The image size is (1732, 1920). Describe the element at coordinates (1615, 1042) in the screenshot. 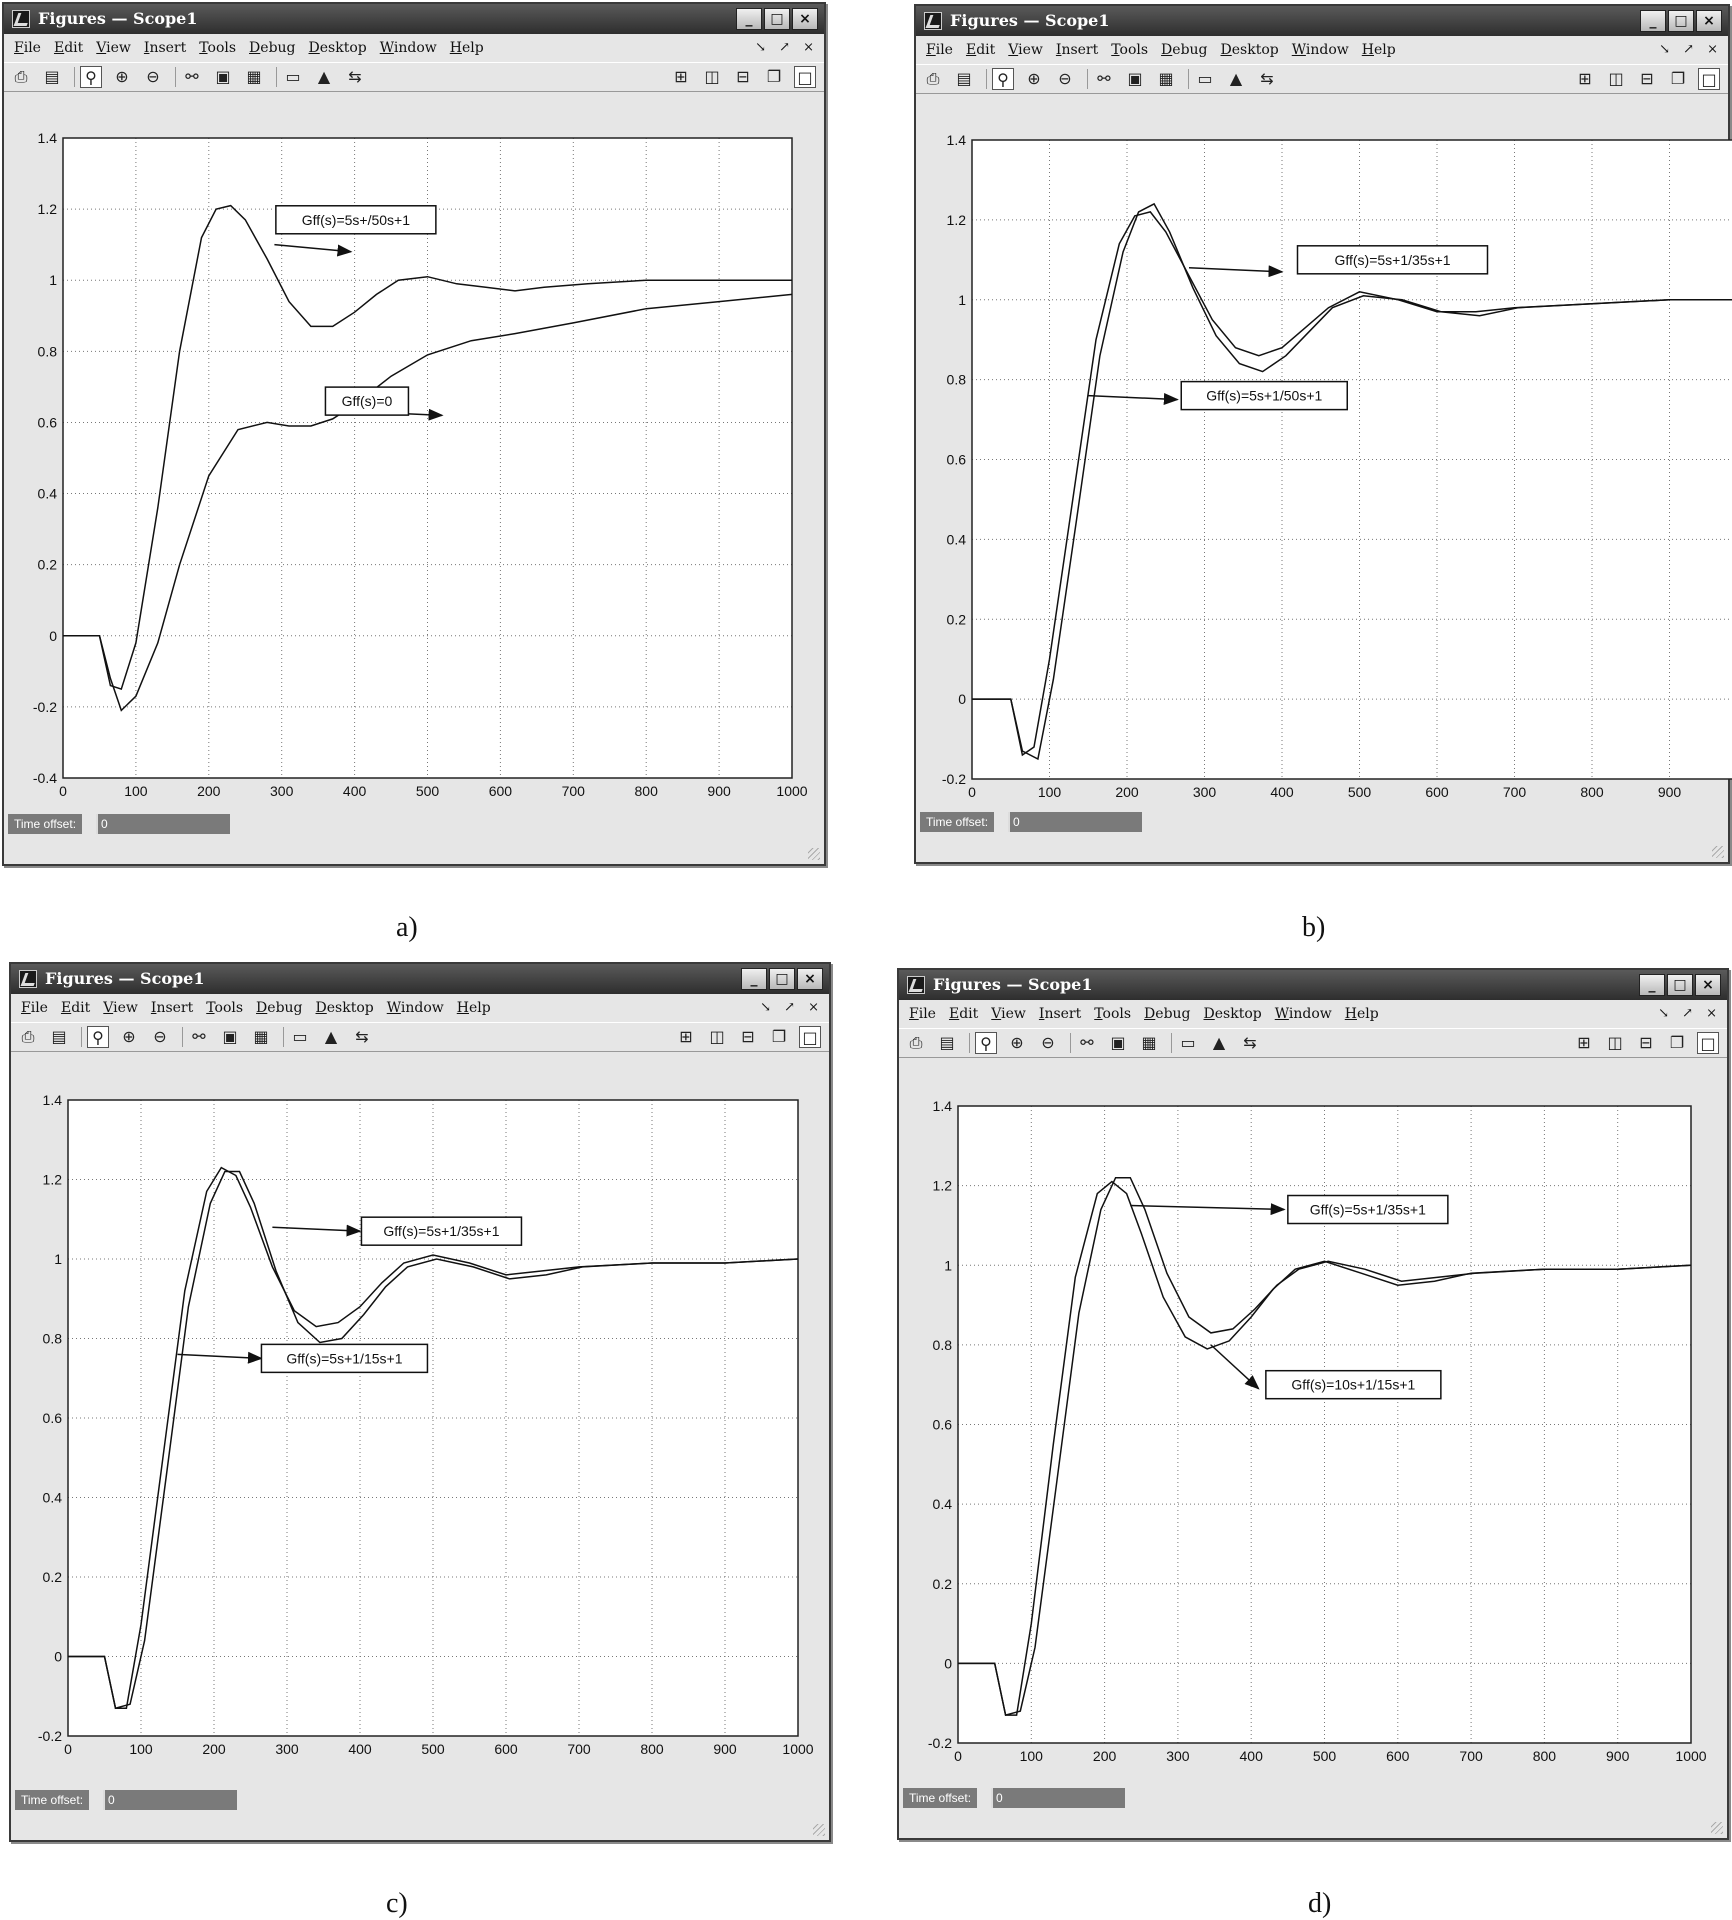

I see `split-vertical-icon: ◫` at that location.